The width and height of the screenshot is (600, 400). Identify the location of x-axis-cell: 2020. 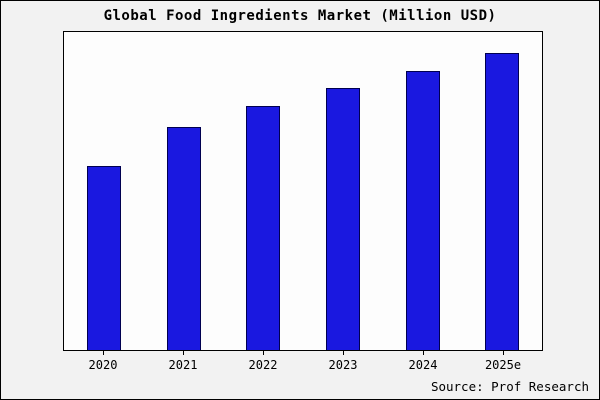
(103, 361).